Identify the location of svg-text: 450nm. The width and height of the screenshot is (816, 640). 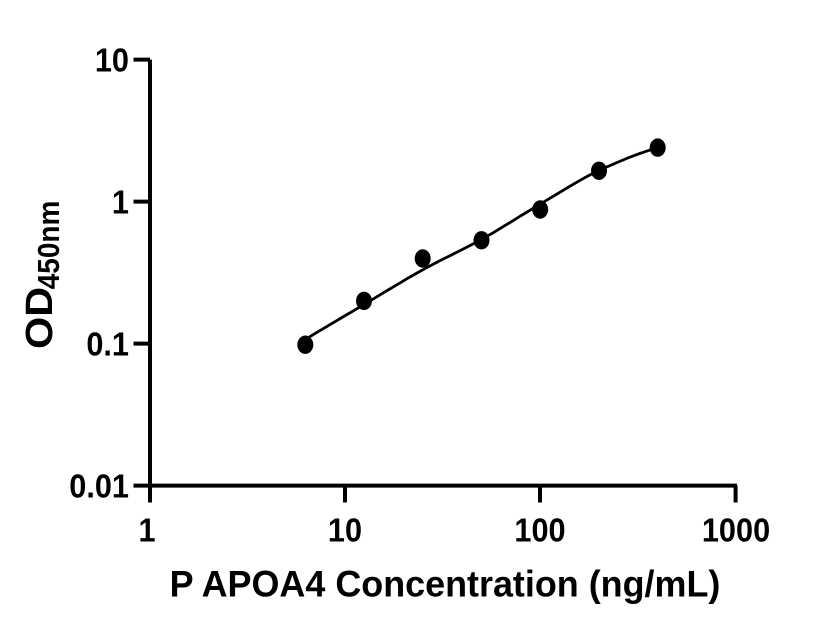
(49, 245).